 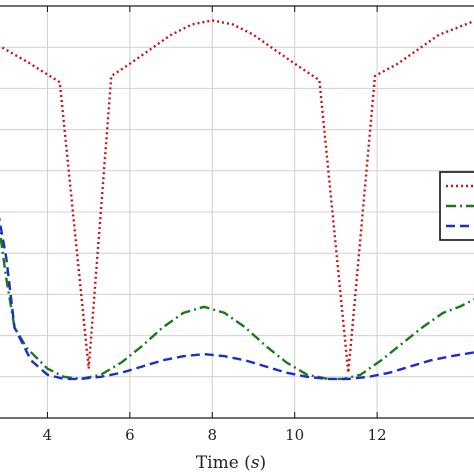 What do you see at coordinates (456, 206) in the screenshot?
I see `legend` at bounding box center [456, 206].